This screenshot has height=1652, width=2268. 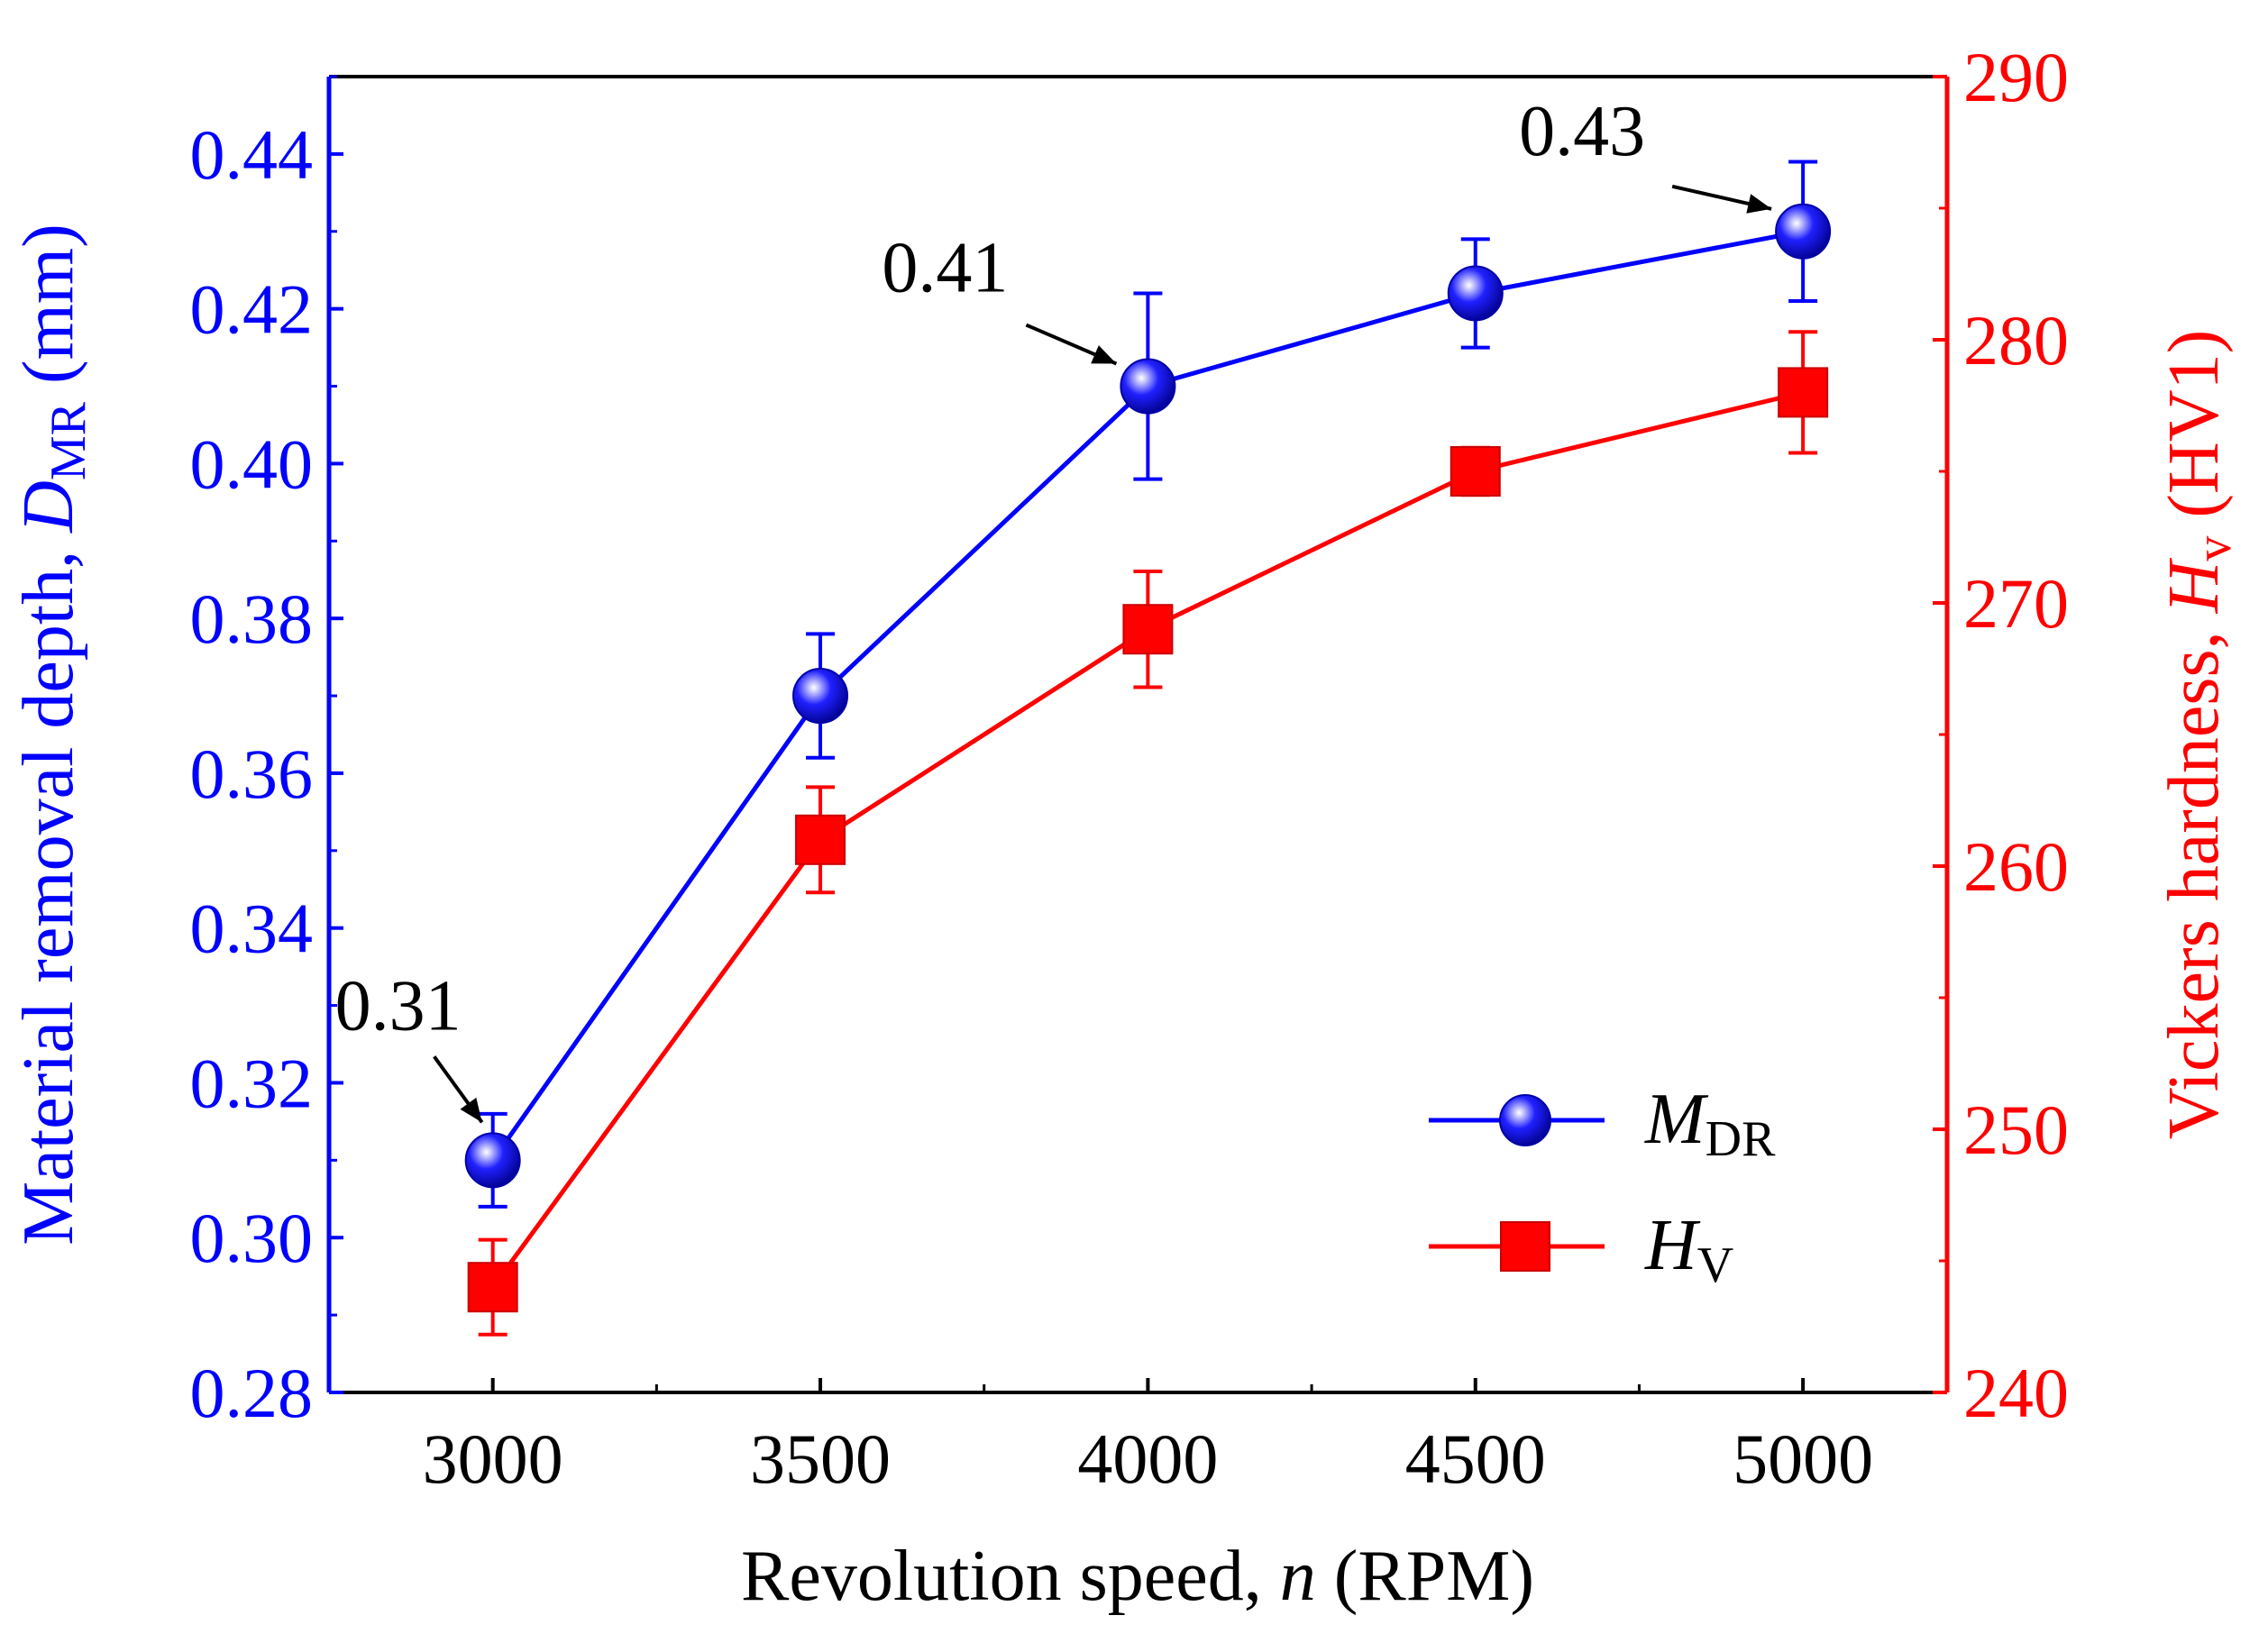 What do you see at coordinates (2016, 340) in the screenshot?
I see `y-right-tick-label: 280` at bounding box center [2016, 340].